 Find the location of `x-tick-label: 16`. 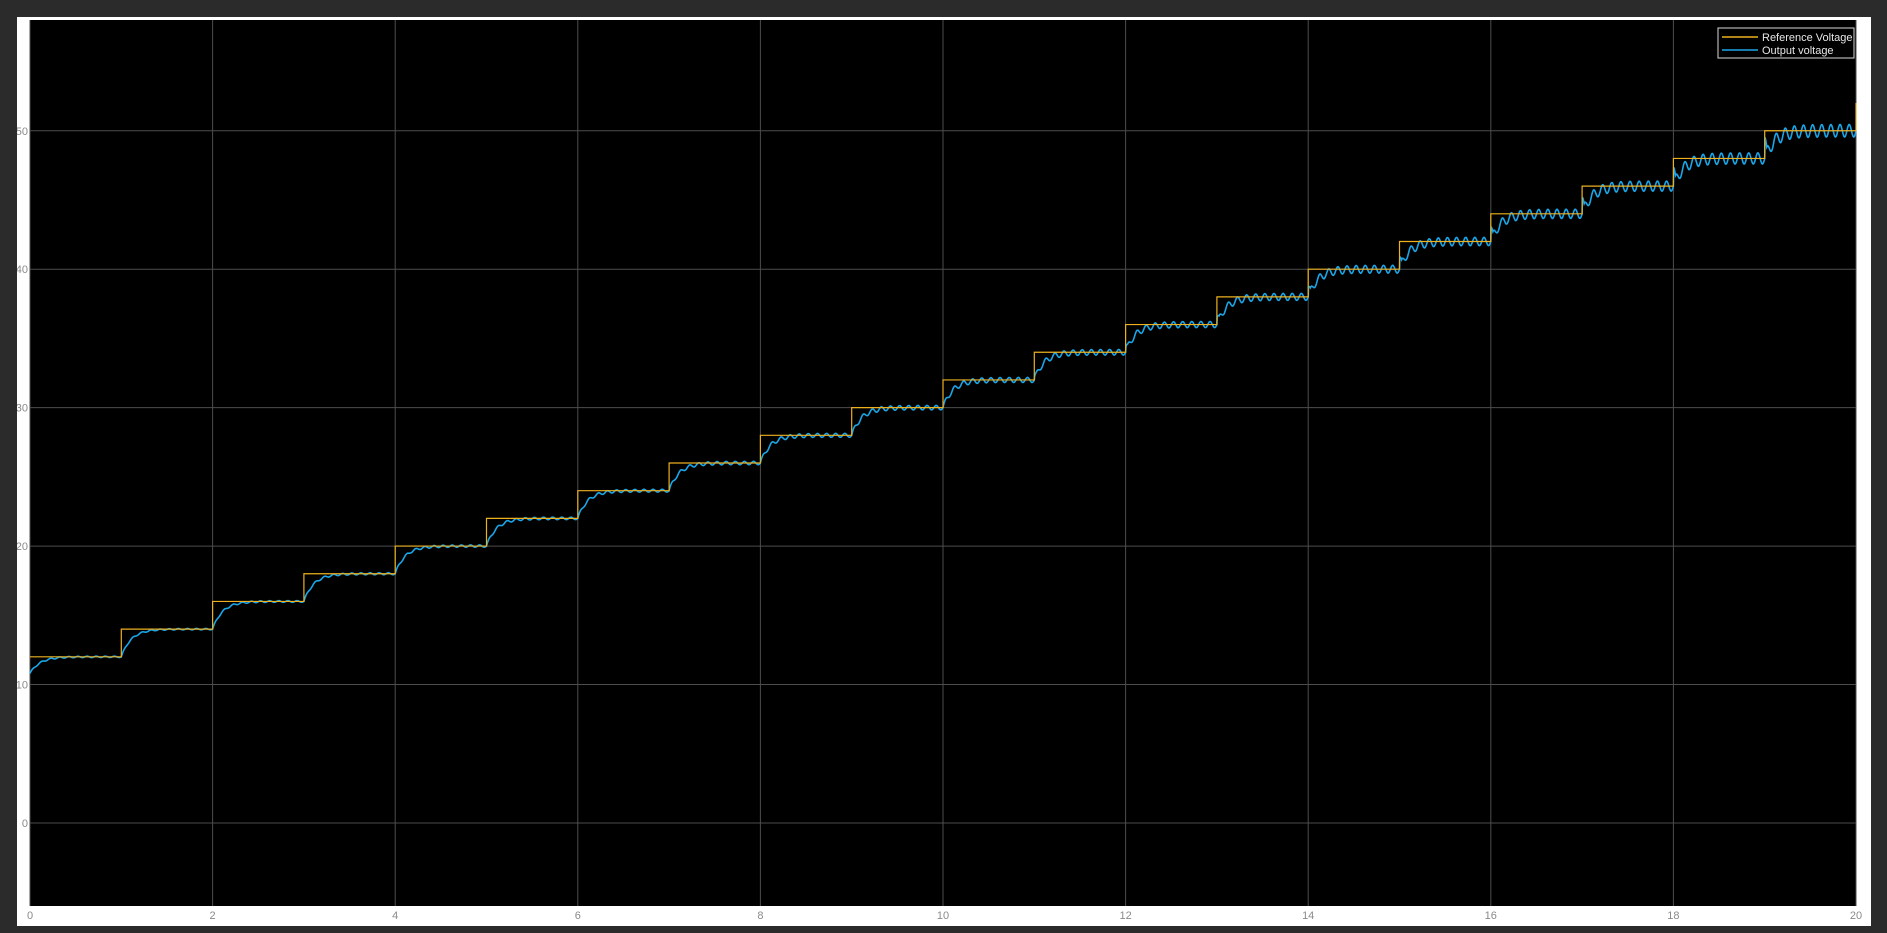

x-tick-label: 16 is located at coordinates (1491, 916).